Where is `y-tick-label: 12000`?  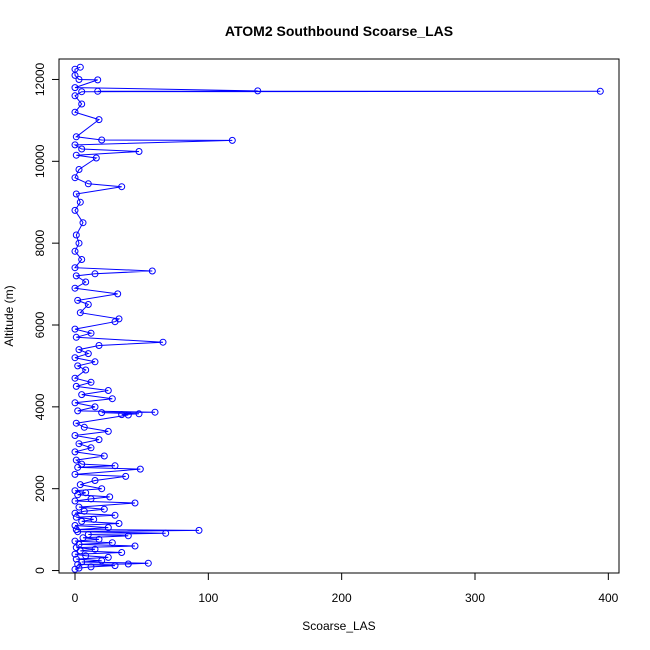
y-tick-label: 12000 is located at coordinates (40, 79).